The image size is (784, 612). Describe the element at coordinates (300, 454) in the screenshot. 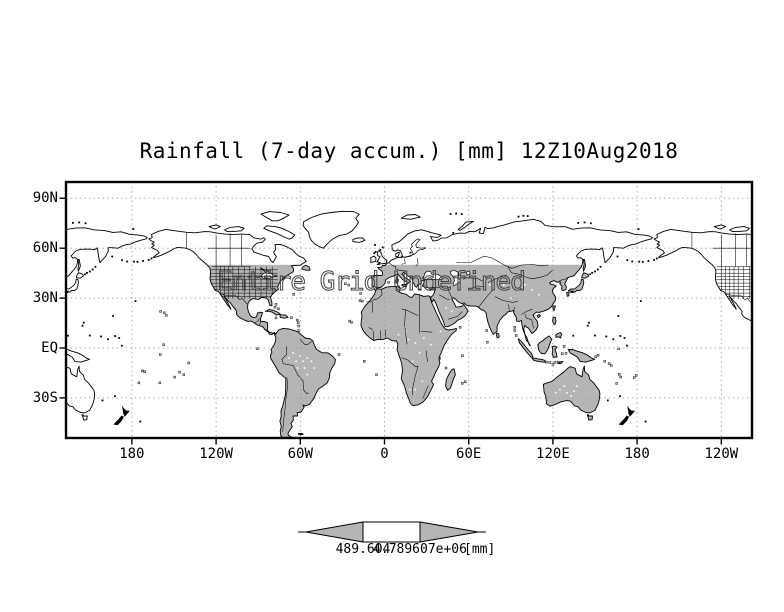

I see `lon-tick-label-2: 60W` at that location.